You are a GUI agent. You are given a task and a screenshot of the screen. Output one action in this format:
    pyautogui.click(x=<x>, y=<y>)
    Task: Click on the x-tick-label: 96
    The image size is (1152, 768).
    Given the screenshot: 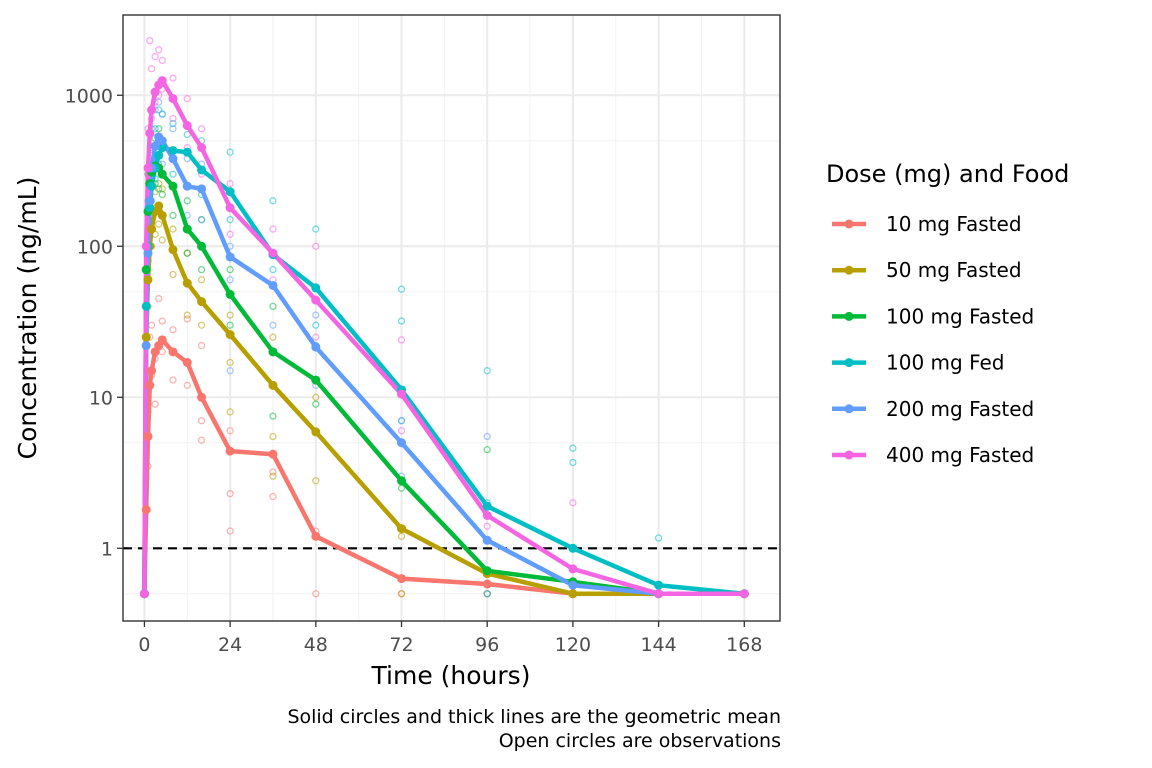 What is the action you would take?
    pyautogui.click(x=487, y=645)
    